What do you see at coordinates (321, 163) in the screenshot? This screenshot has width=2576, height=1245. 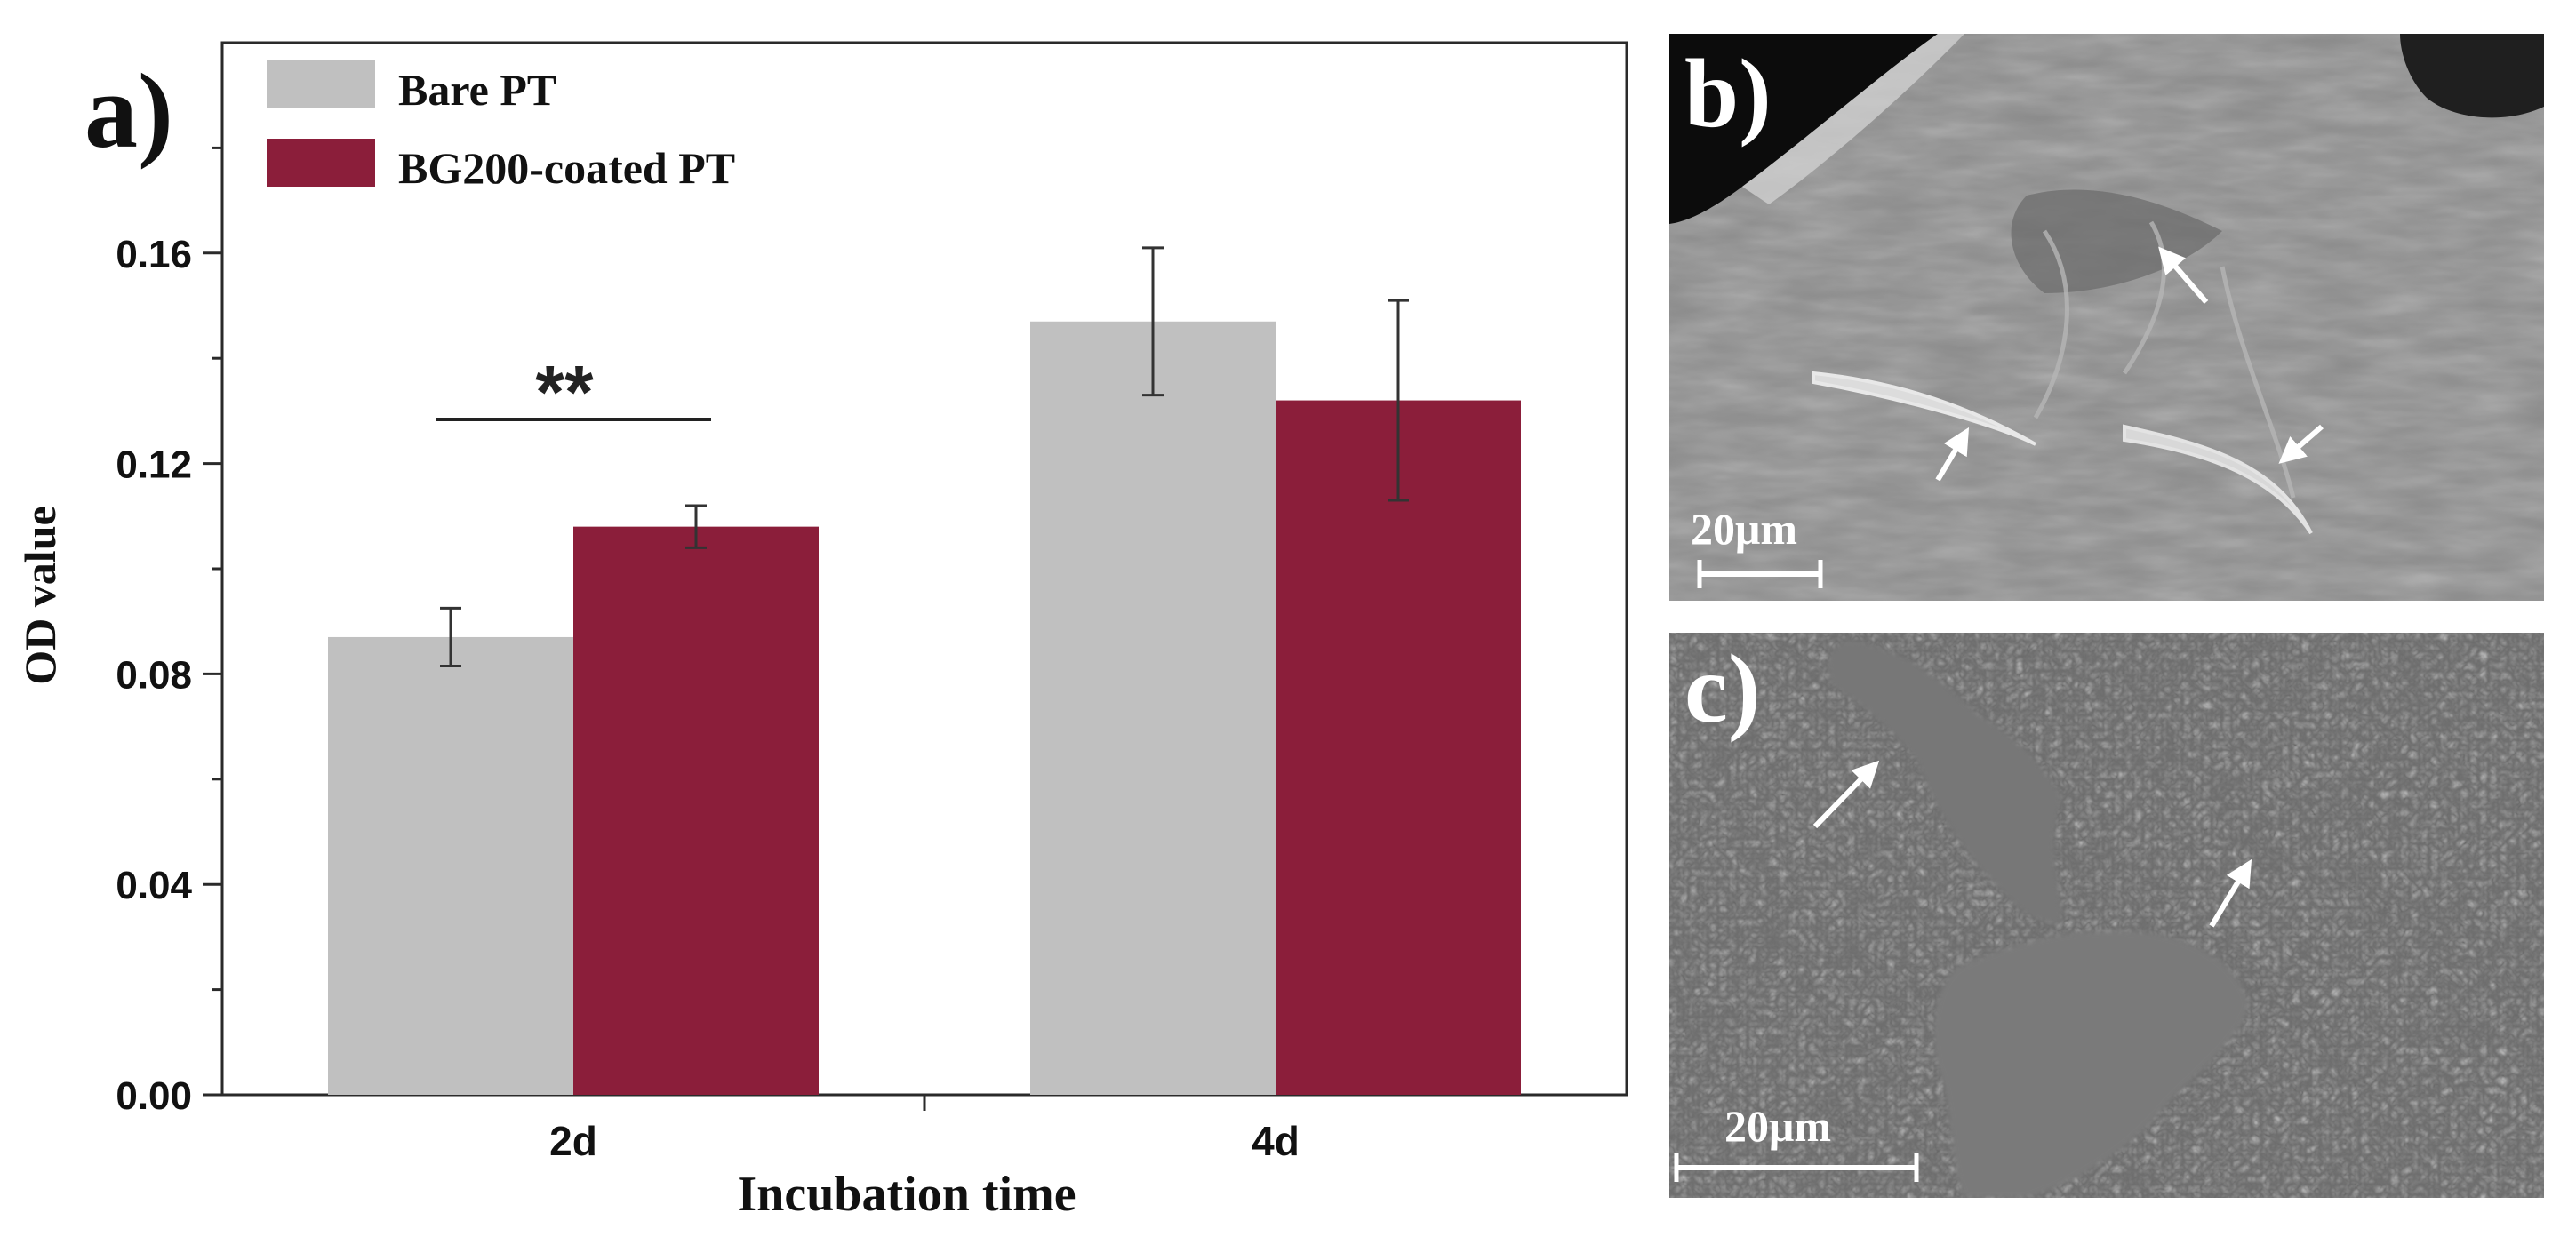 I see `legend-swatch-bg200-coated-pt` at bounding box center [321, 163].